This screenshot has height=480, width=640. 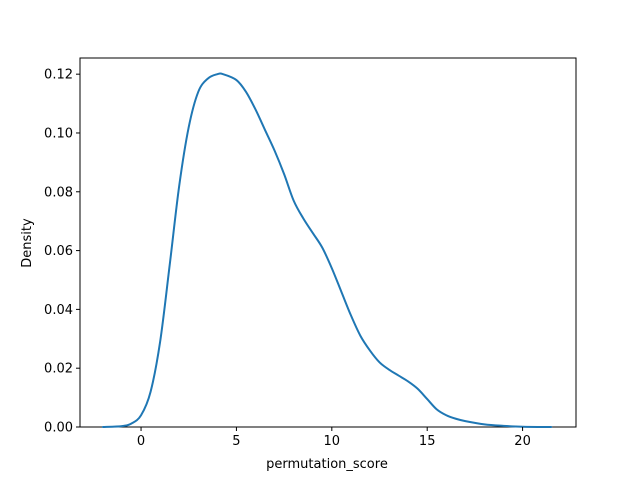 What do you see at coordinates (427, 441) in the screenshot?
I see `x-tick-label: 15` at bounding box center [427, 441].